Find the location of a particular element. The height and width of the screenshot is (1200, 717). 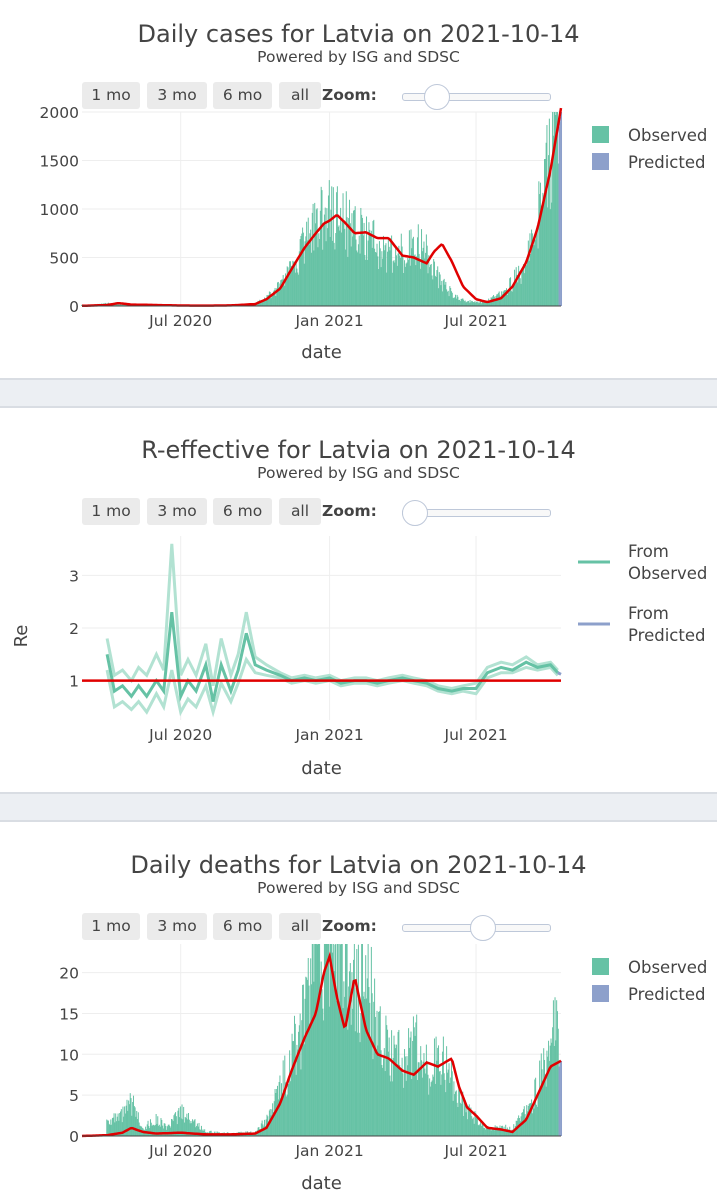

zoom-slider-track is located at coordinates (476, 97).